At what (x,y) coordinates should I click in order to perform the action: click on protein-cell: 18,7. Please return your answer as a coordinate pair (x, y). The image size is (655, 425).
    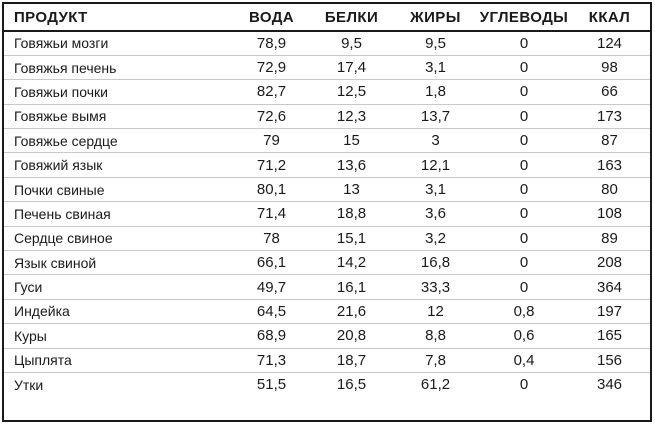
    Looking at the image, I should click on (351, 360).